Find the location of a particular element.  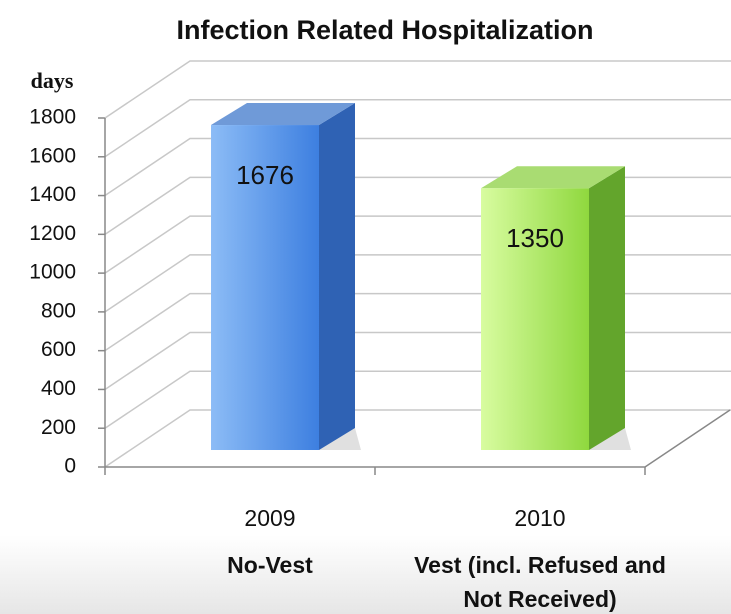

y-tick-label: 600 is located at coordinates (58, 349).